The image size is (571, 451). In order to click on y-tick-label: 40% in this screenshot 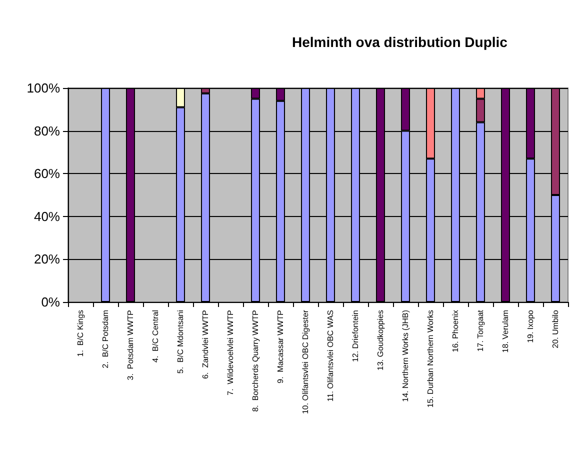, I will do `click(47, 216)`.